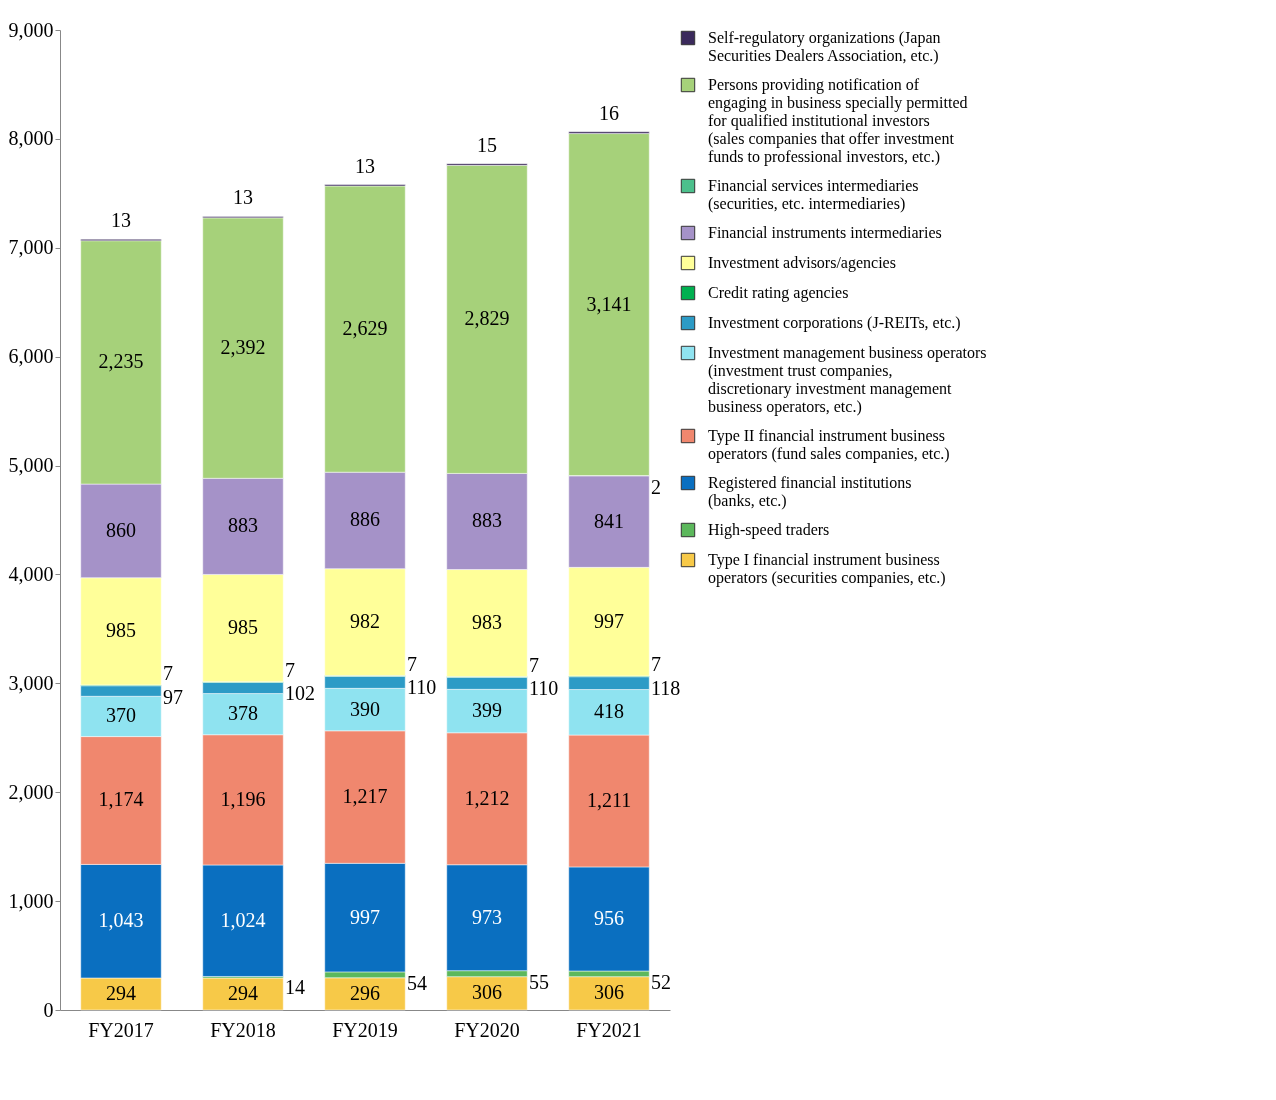 This screenshot has width=1276, height=1100. I want to click on data-label: 1,217, so click(365, 796).